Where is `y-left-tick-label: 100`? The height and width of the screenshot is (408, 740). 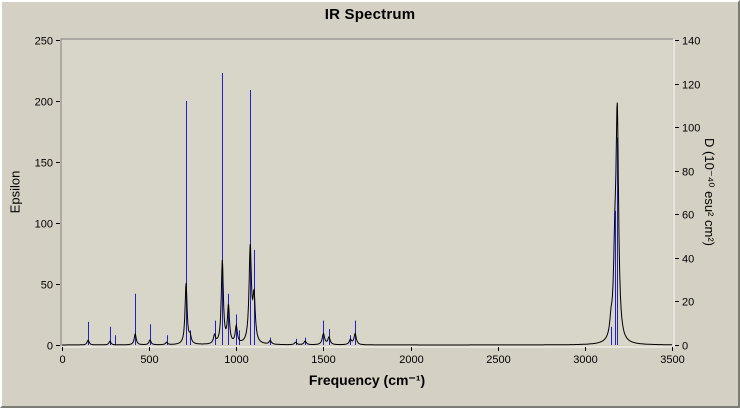 y-left-tick-label: 100 is located at coordinates (44, 225).